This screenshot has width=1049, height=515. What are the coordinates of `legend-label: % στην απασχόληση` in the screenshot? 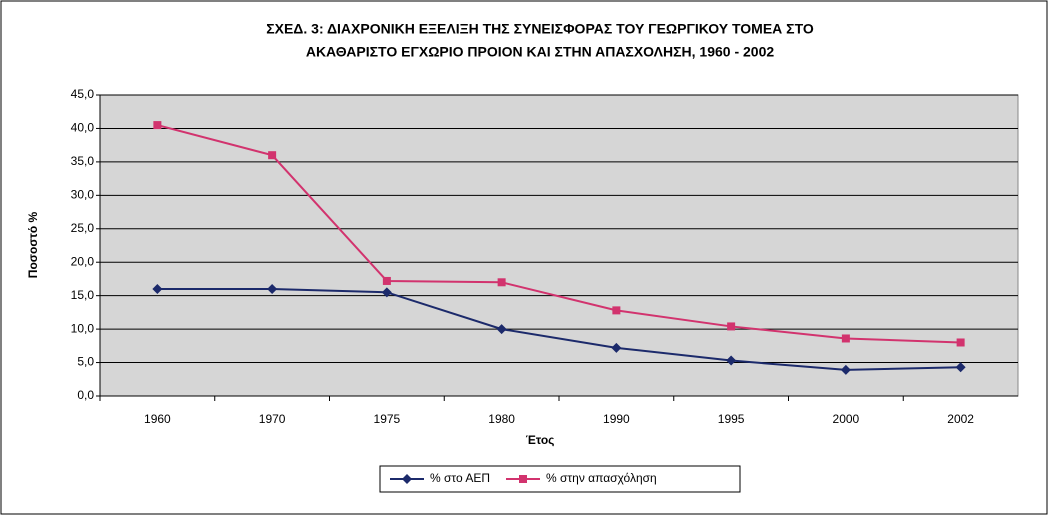 It's located at (601, 478).